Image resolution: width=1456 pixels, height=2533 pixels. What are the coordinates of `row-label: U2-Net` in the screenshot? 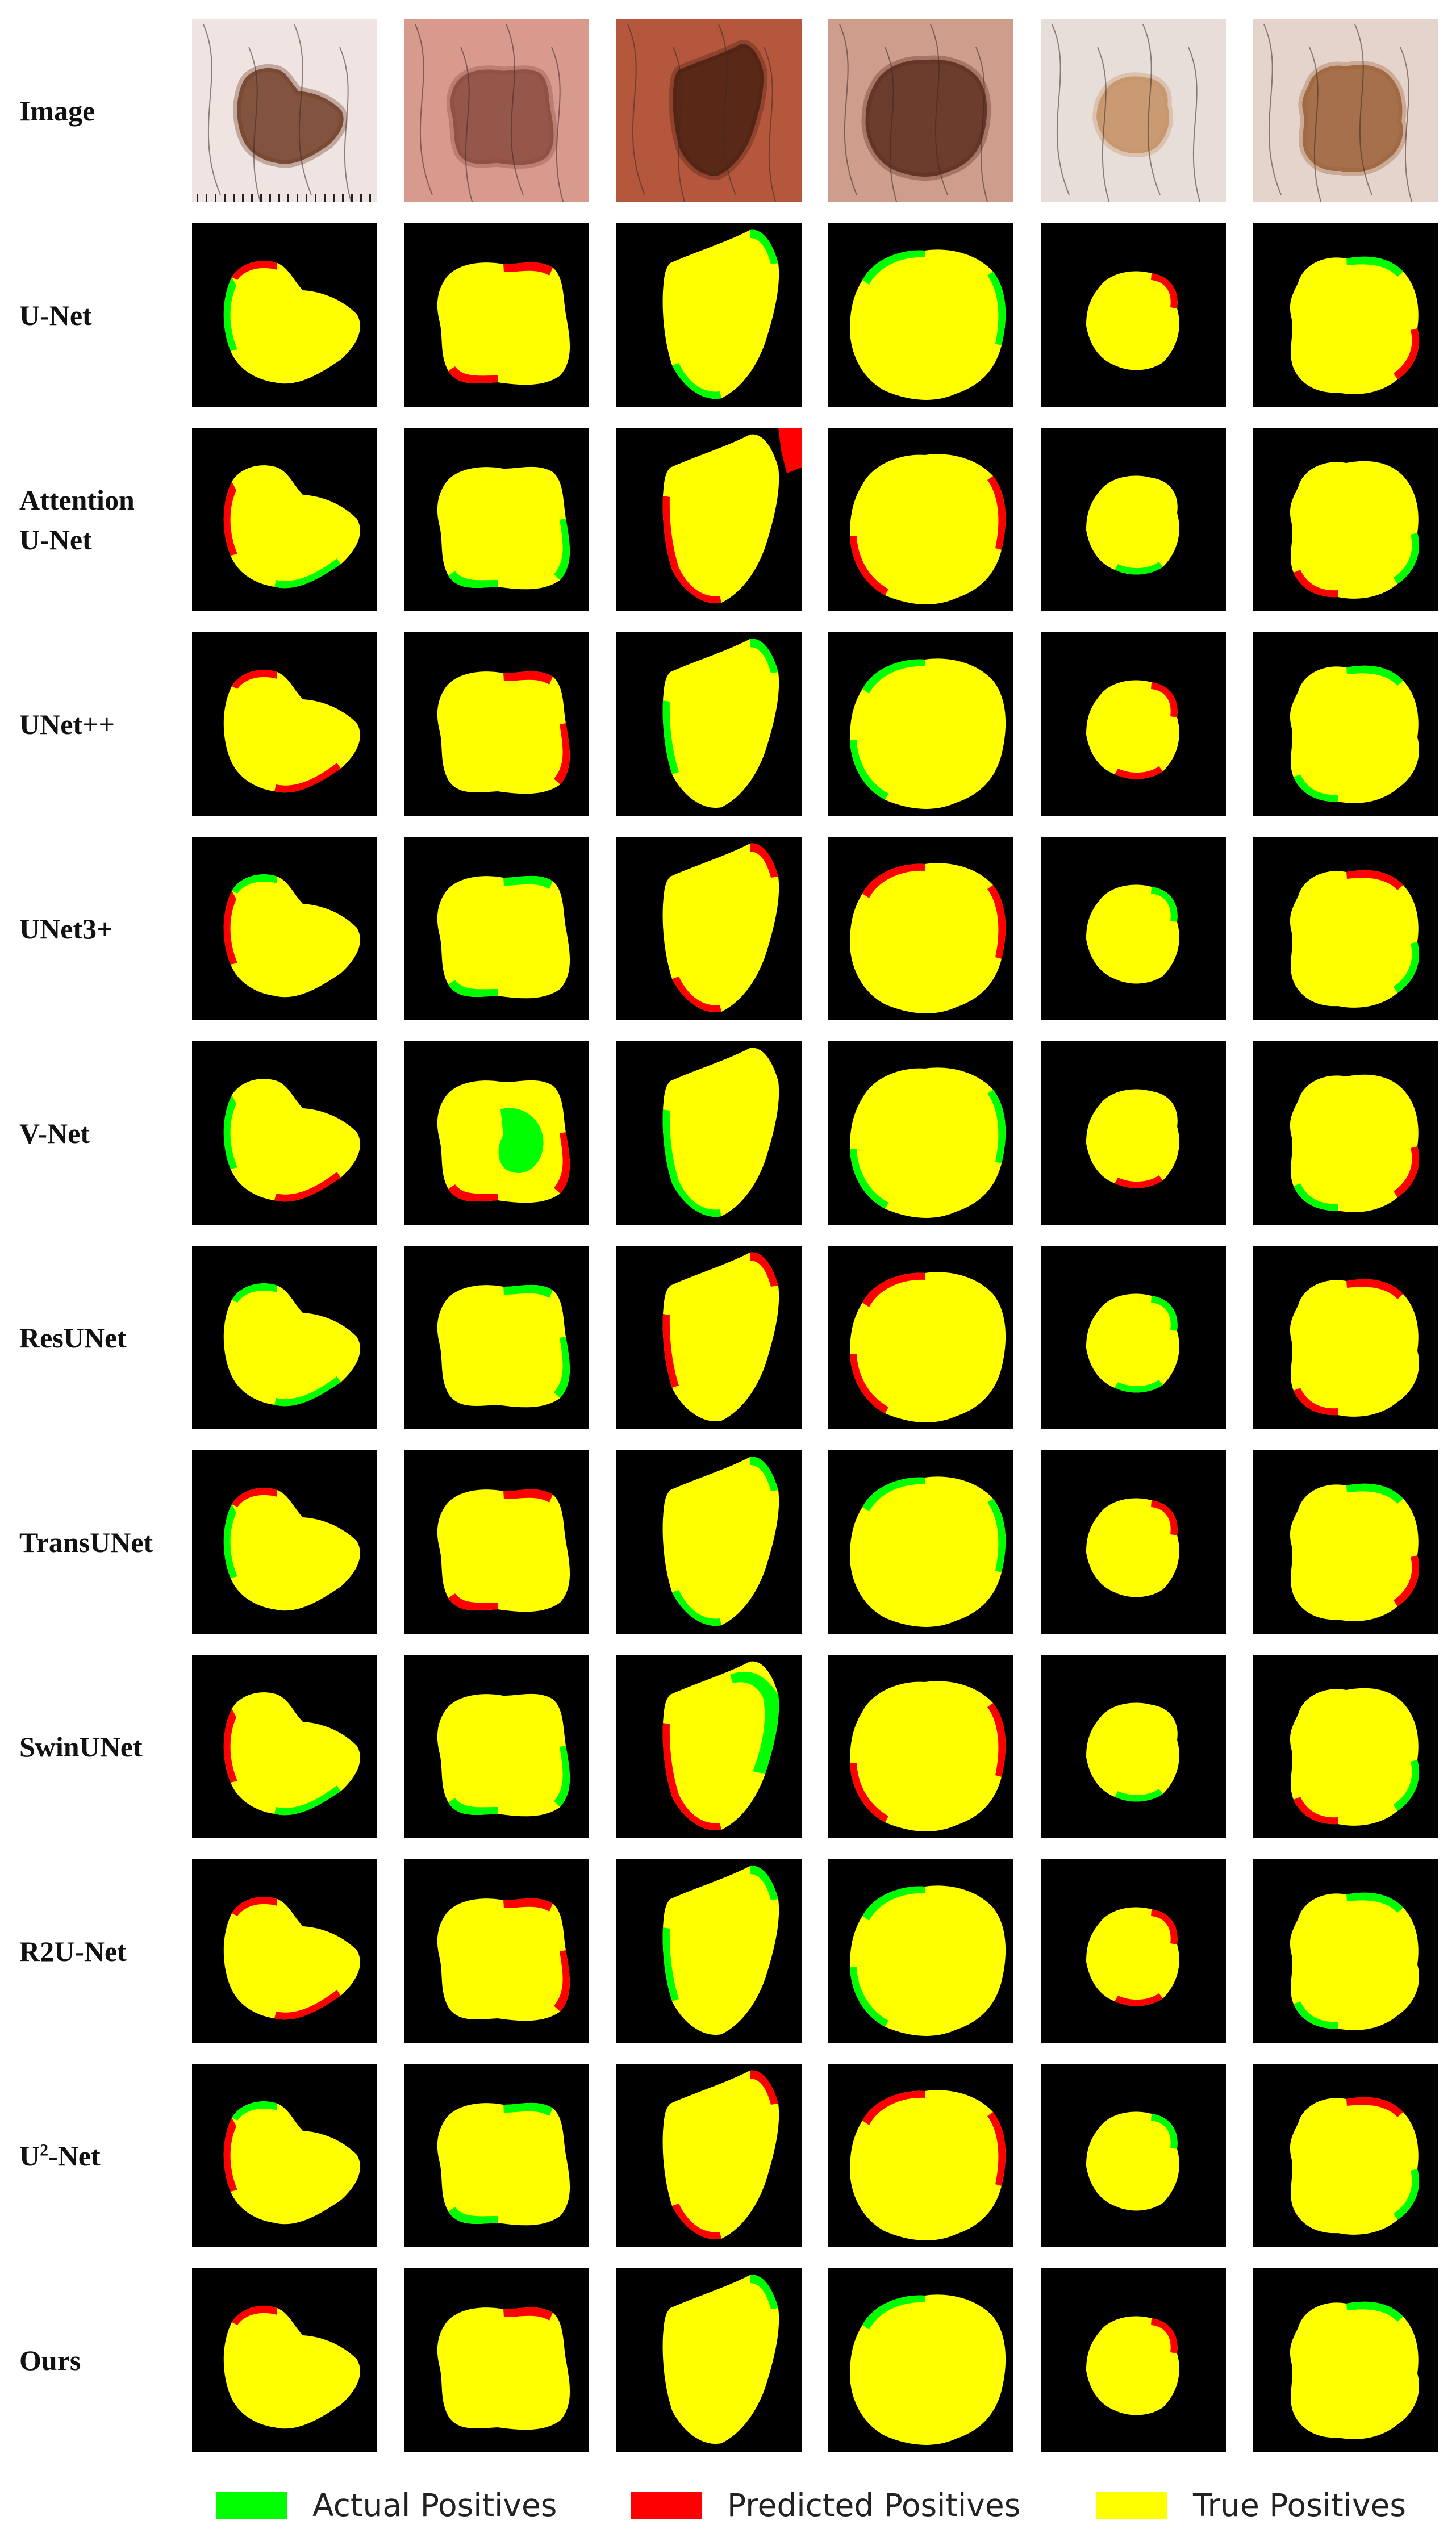 It's located at (104, 2156).